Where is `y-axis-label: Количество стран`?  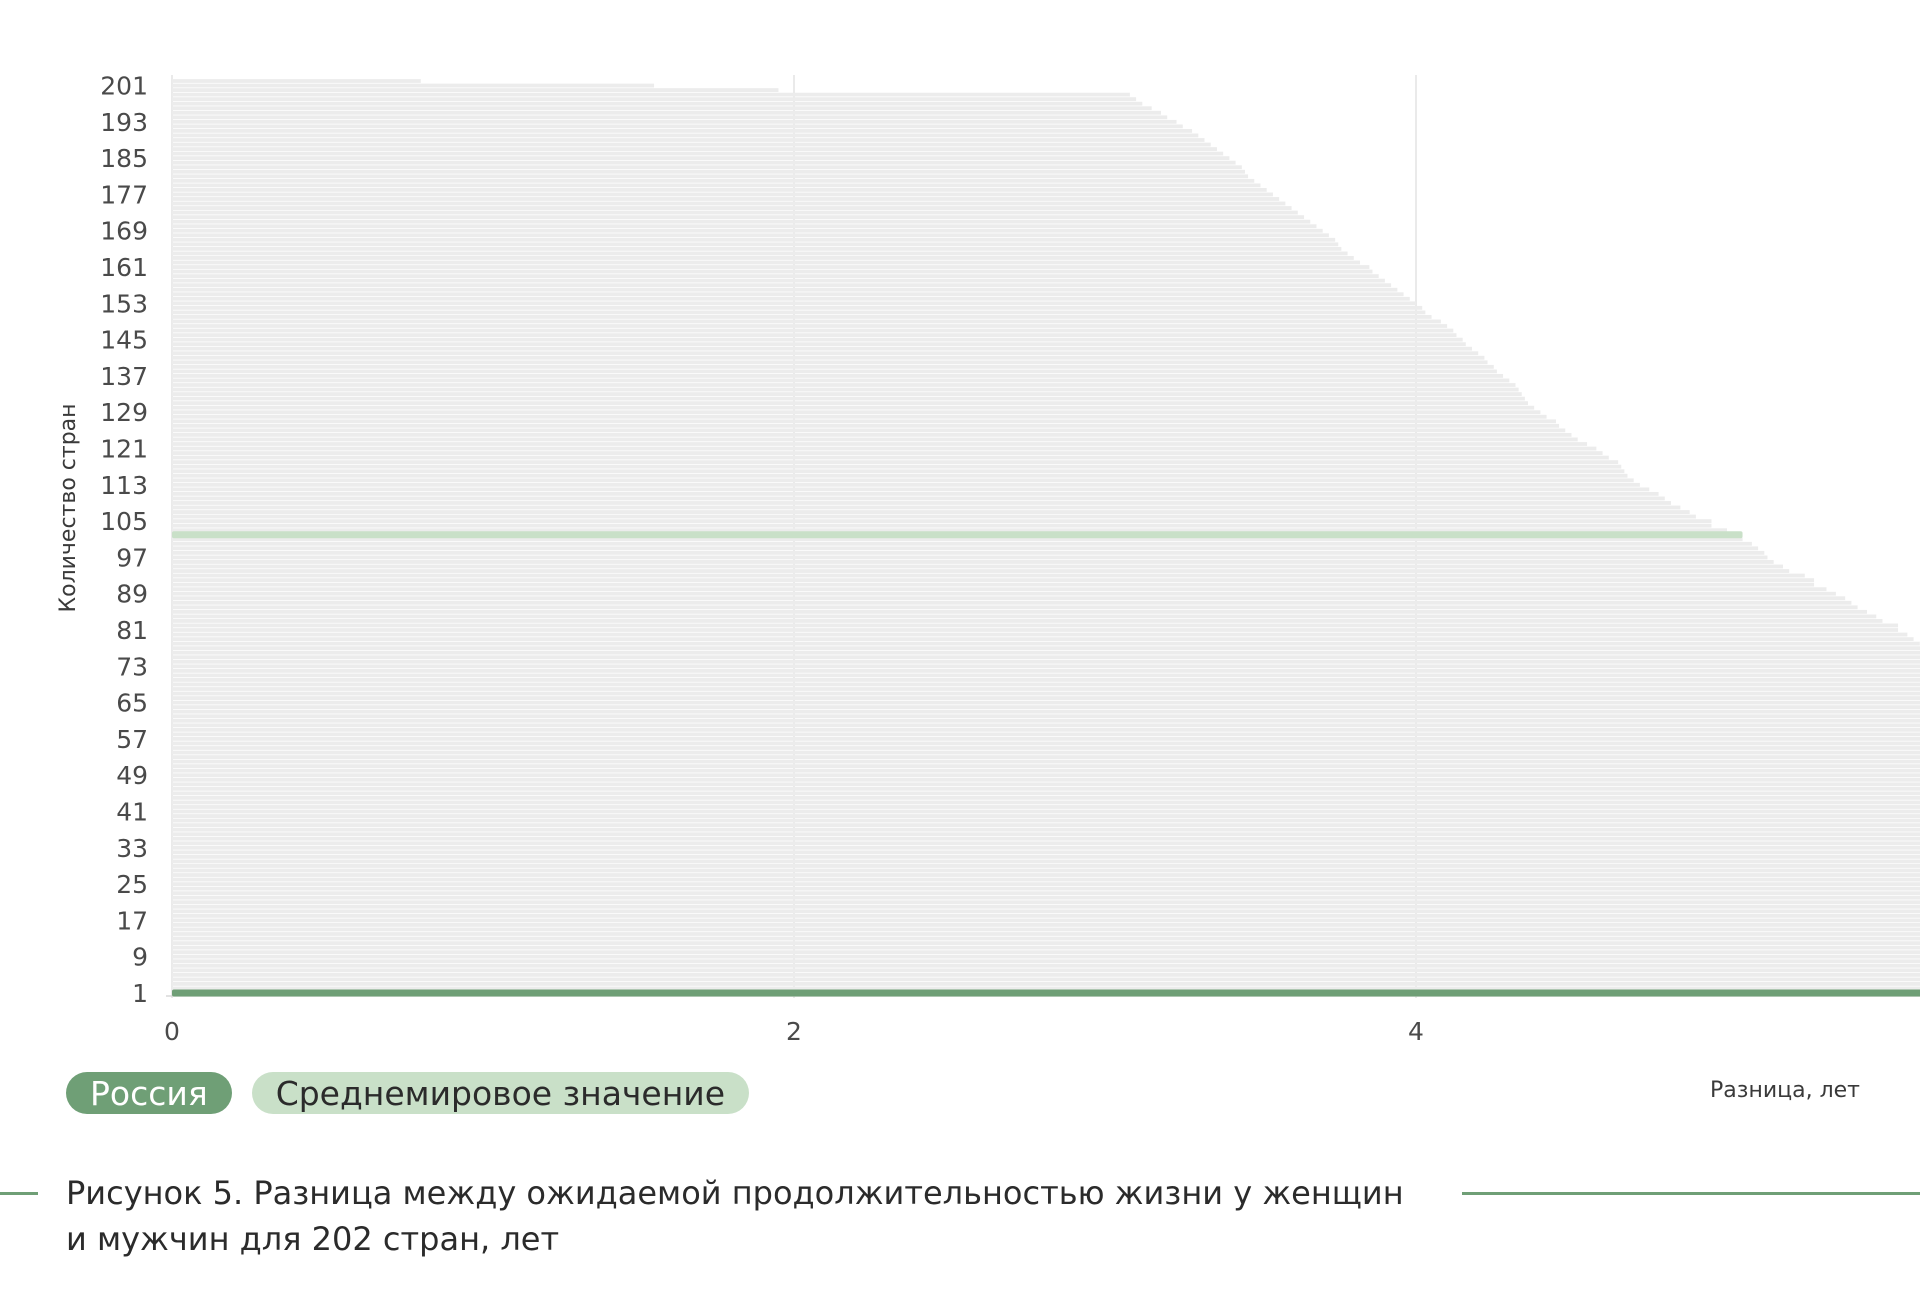 y-axis-label: Количество стран is located at coordinates (68, 507).